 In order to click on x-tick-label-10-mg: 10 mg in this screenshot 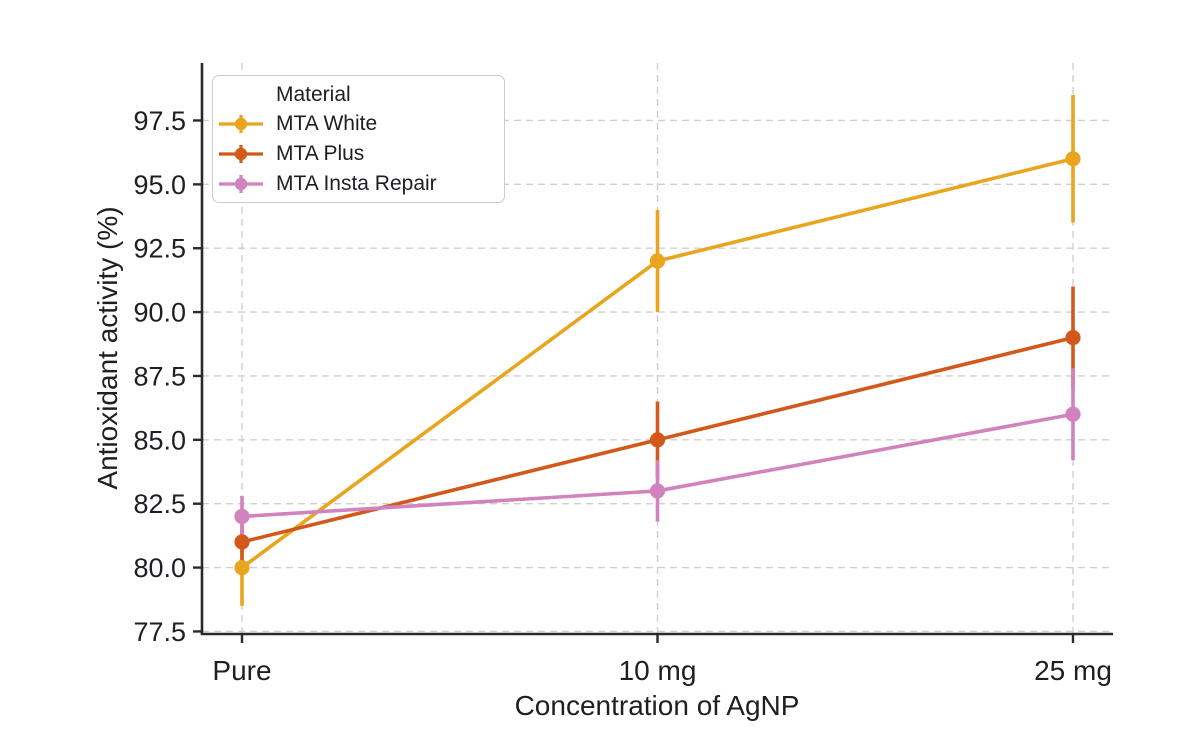, I will do `click(658, 670)`.